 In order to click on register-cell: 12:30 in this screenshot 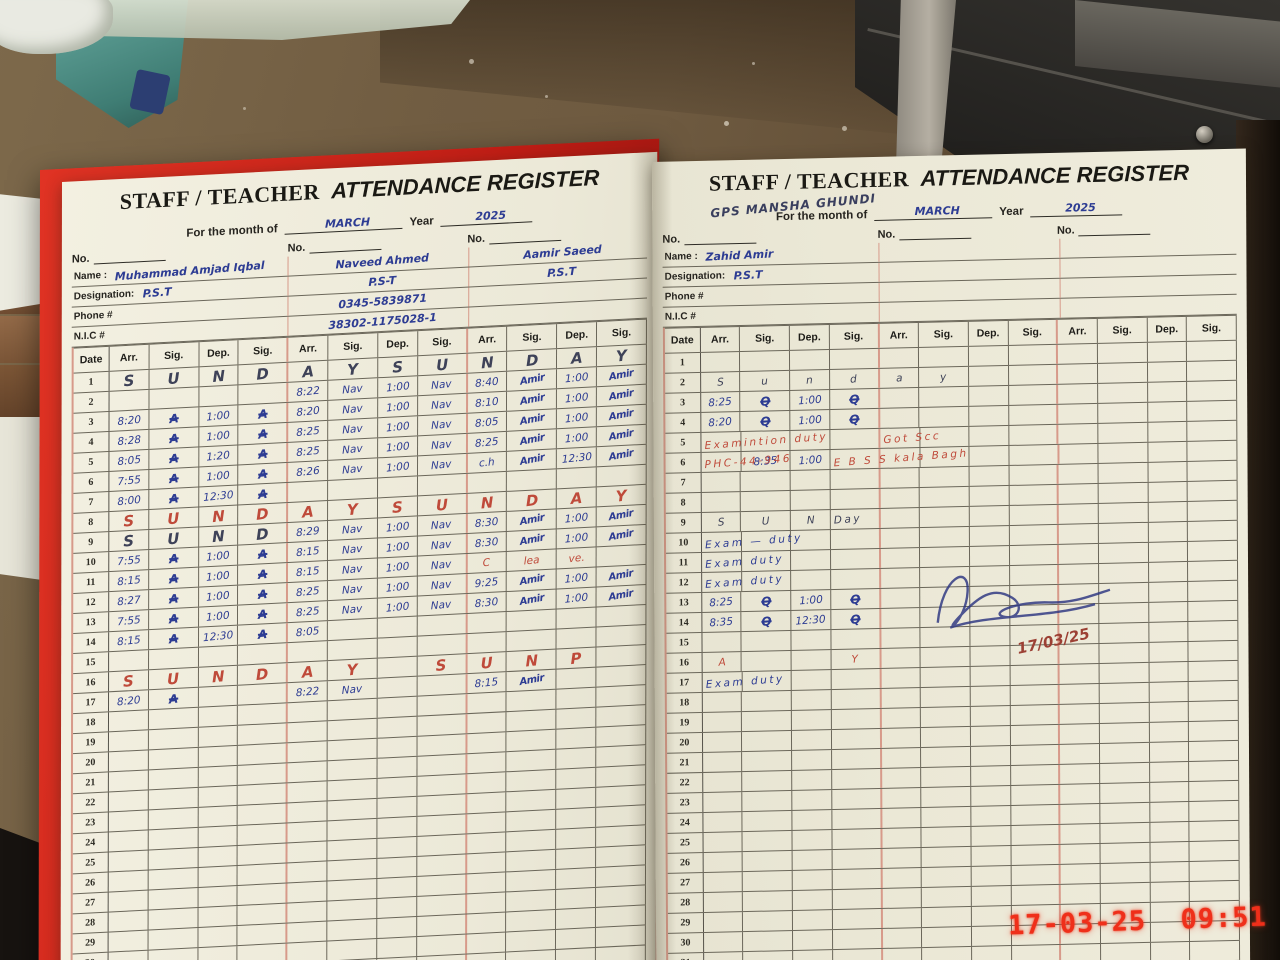, I will do `click(218, 636)`.